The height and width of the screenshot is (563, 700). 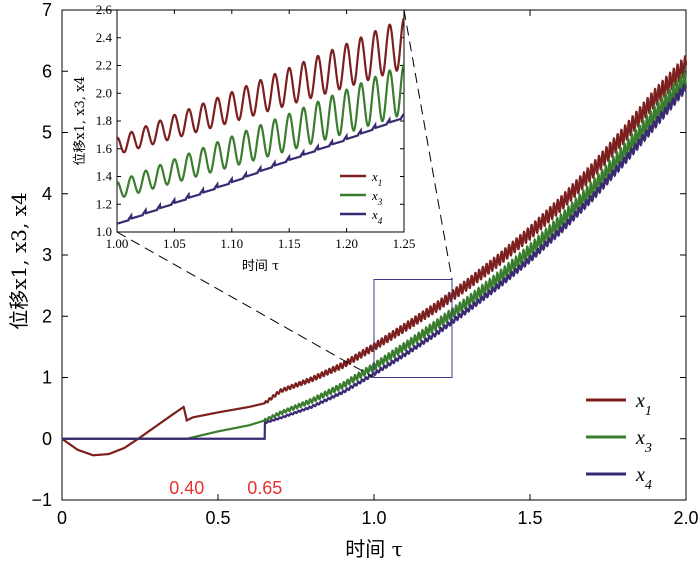 What do you see at coordinates (47, 255) in the screenshot?
I see `y-tick-label: 3` at bounding box center [47, 255].